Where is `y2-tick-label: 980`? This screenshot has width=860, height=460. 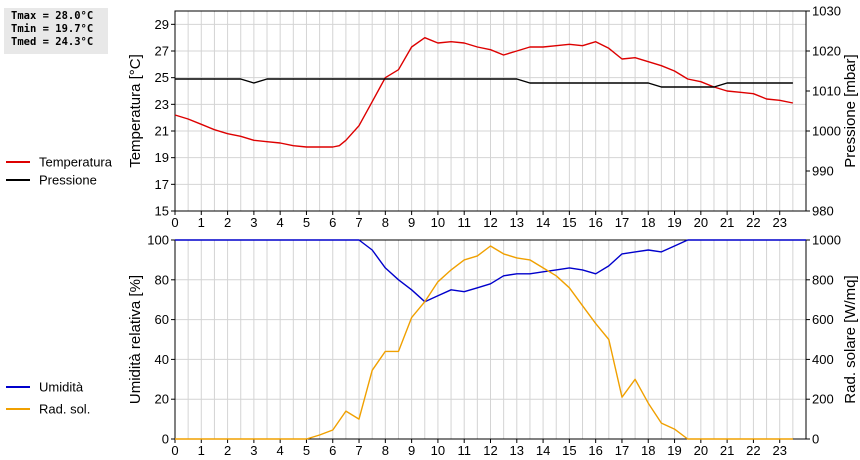
y2-tick-label: 980 is located at coordinates (823, 211).